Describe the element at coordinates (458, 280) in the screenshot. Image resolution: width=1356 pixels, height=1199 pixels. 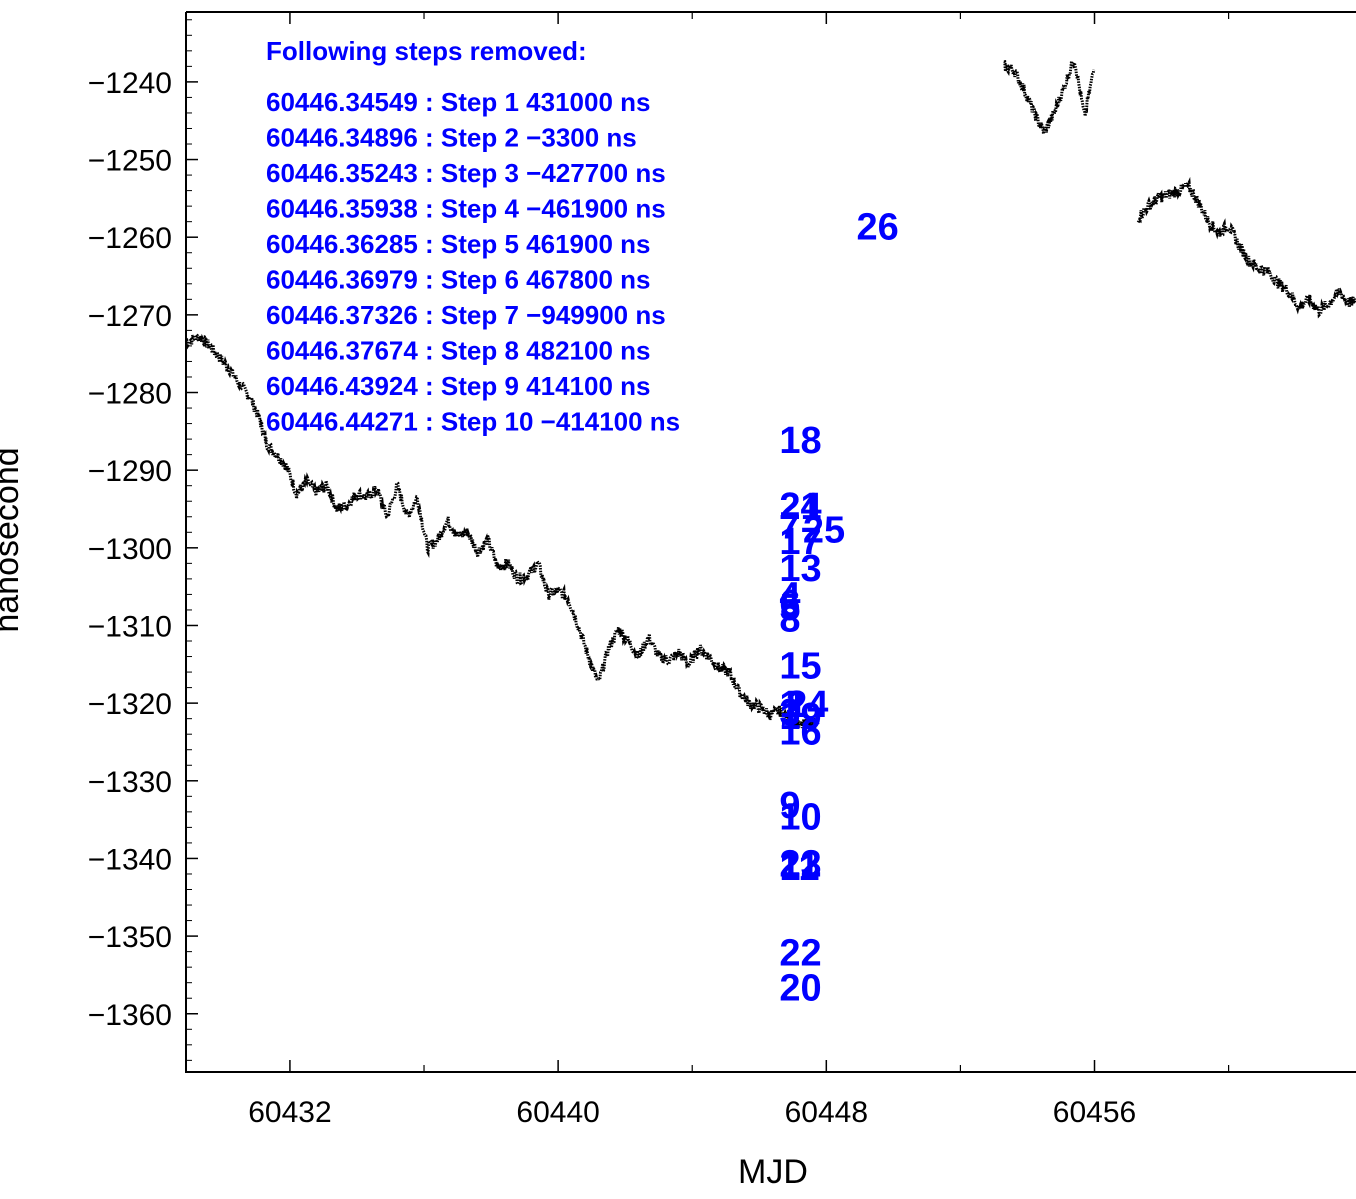
I see `annotation-line: 60446.36979 : Step 6 467800 ns` at that location.